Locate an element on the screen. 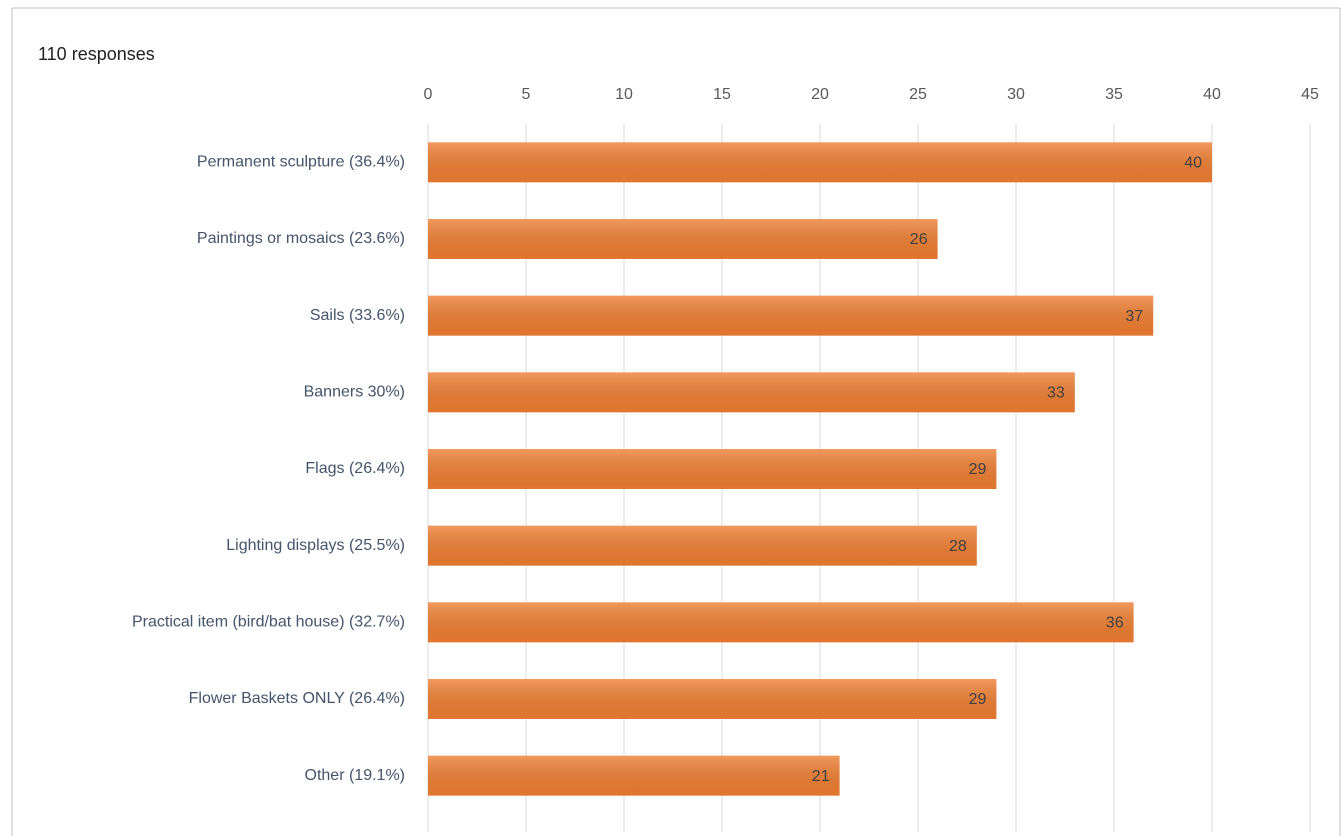 The width and height of the screenshot is (1342, 836). x-tick-label: 45 is located at coordinates (1310, 94).